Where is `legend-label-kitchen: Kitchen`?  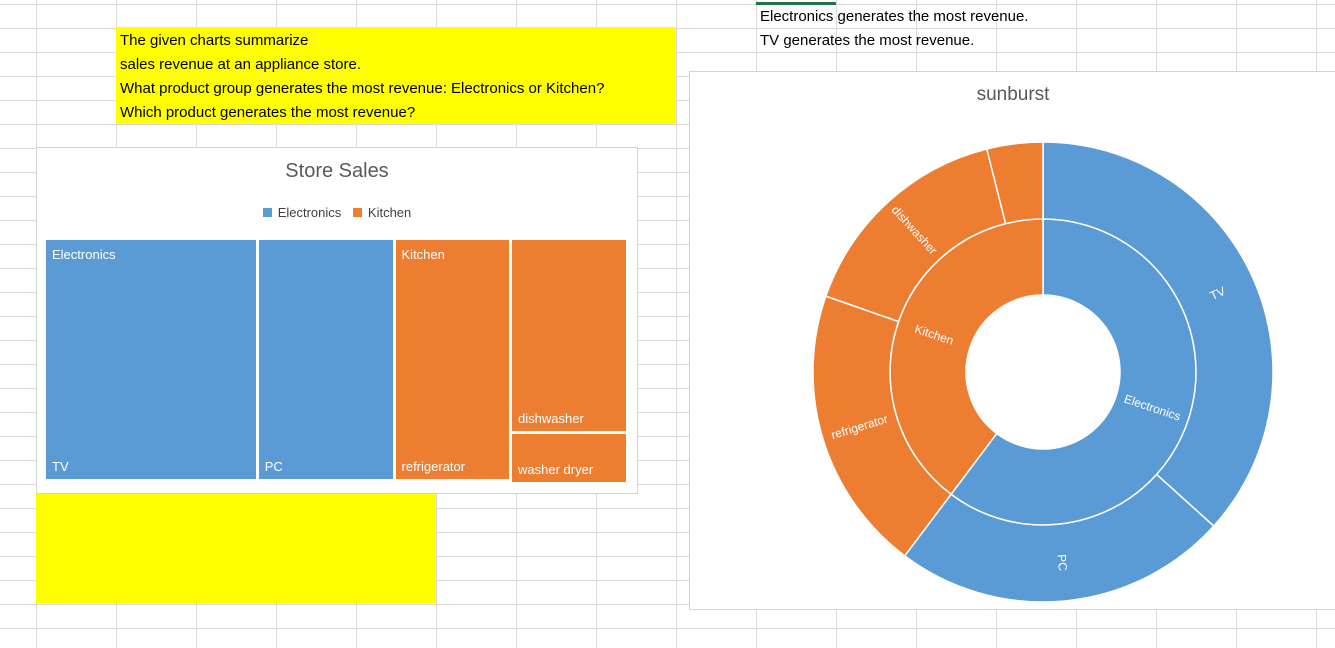
legend-label-kitchen: Kitchen is located at coordinates (389, 212).